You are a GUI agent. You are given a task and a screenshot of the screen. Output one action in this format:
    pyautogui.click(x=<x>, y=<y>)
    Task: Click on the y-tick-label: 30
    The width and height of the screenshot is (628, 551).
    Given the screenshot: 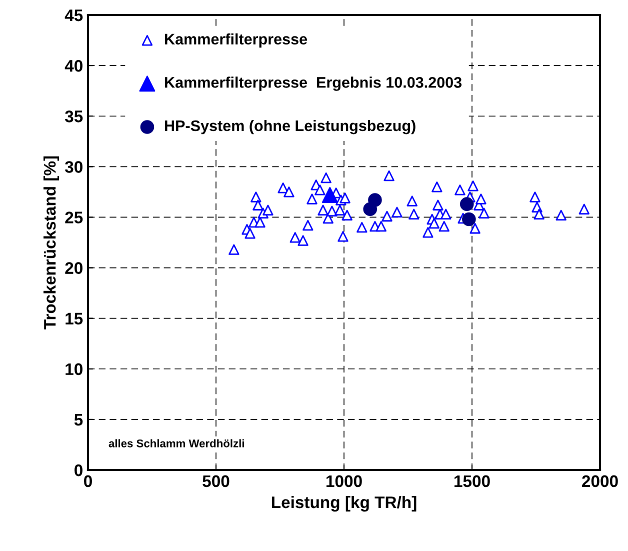 What is the action you would take?
    pyautogui.click(x=73, y=167)
    